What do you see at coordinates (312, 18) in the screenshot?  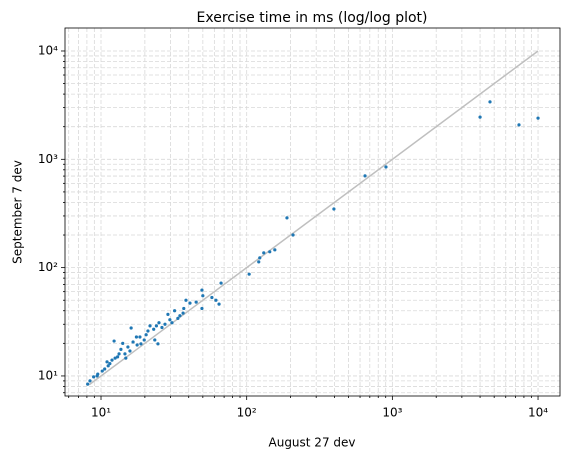 I see `chart-title: Exercise time in ms (log/log plot)` at bounding box center [312, 18].